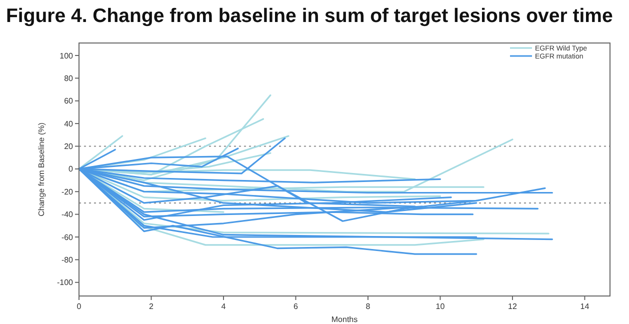 The height and width of the screenshot is (324, 629). What do you see at coordinates (69, 147) in the screenshot?
I see `y-tick-label: 20` at bounding box center [69, 147].